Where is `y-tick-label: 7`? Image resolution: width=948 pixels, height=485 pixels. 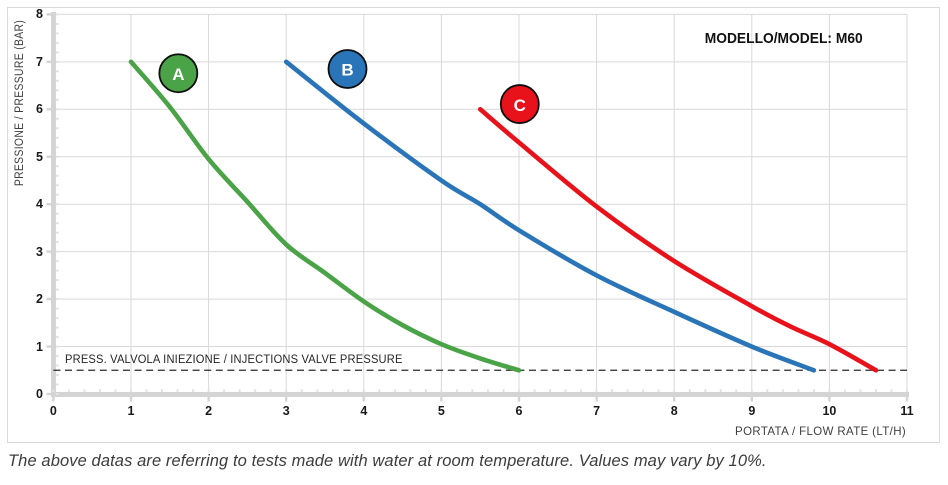 y-tick-label: 7 is located at coordinates (39, 61).